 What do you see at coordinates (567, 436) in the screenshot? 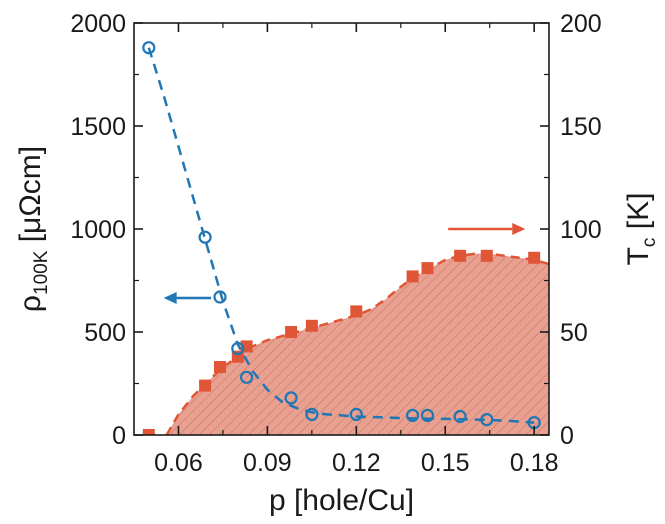
I see `y-right-tick-label: 0` at bounding box center [567, 436].